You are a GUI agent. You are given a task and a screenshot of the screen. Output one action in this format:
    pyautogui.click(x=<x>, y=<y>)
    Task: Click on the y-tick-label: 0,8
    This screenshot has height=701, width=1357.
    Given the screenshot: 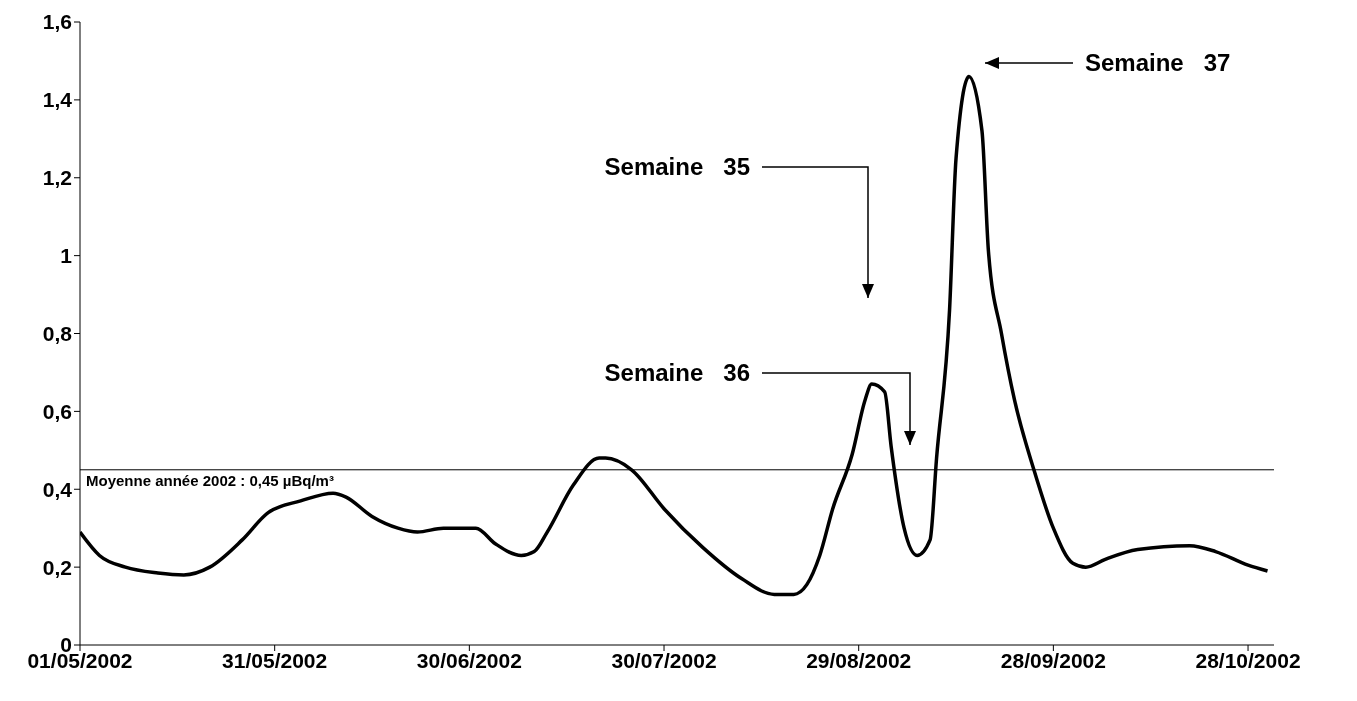 What is the action you would take?
    pyautogui.click(x=57, y=333)
    